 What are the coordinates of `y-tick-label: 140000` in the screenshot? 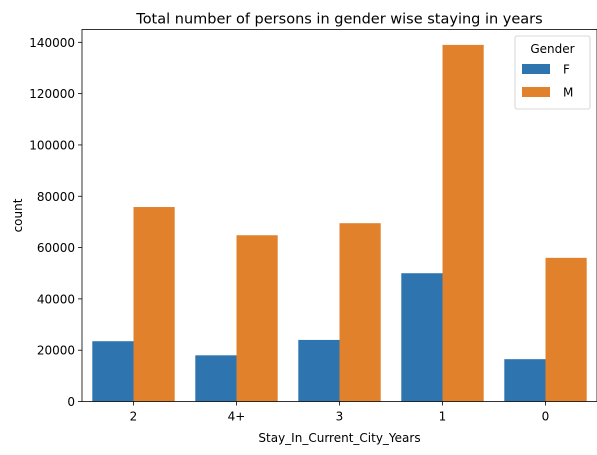 It's located at (52, 43).